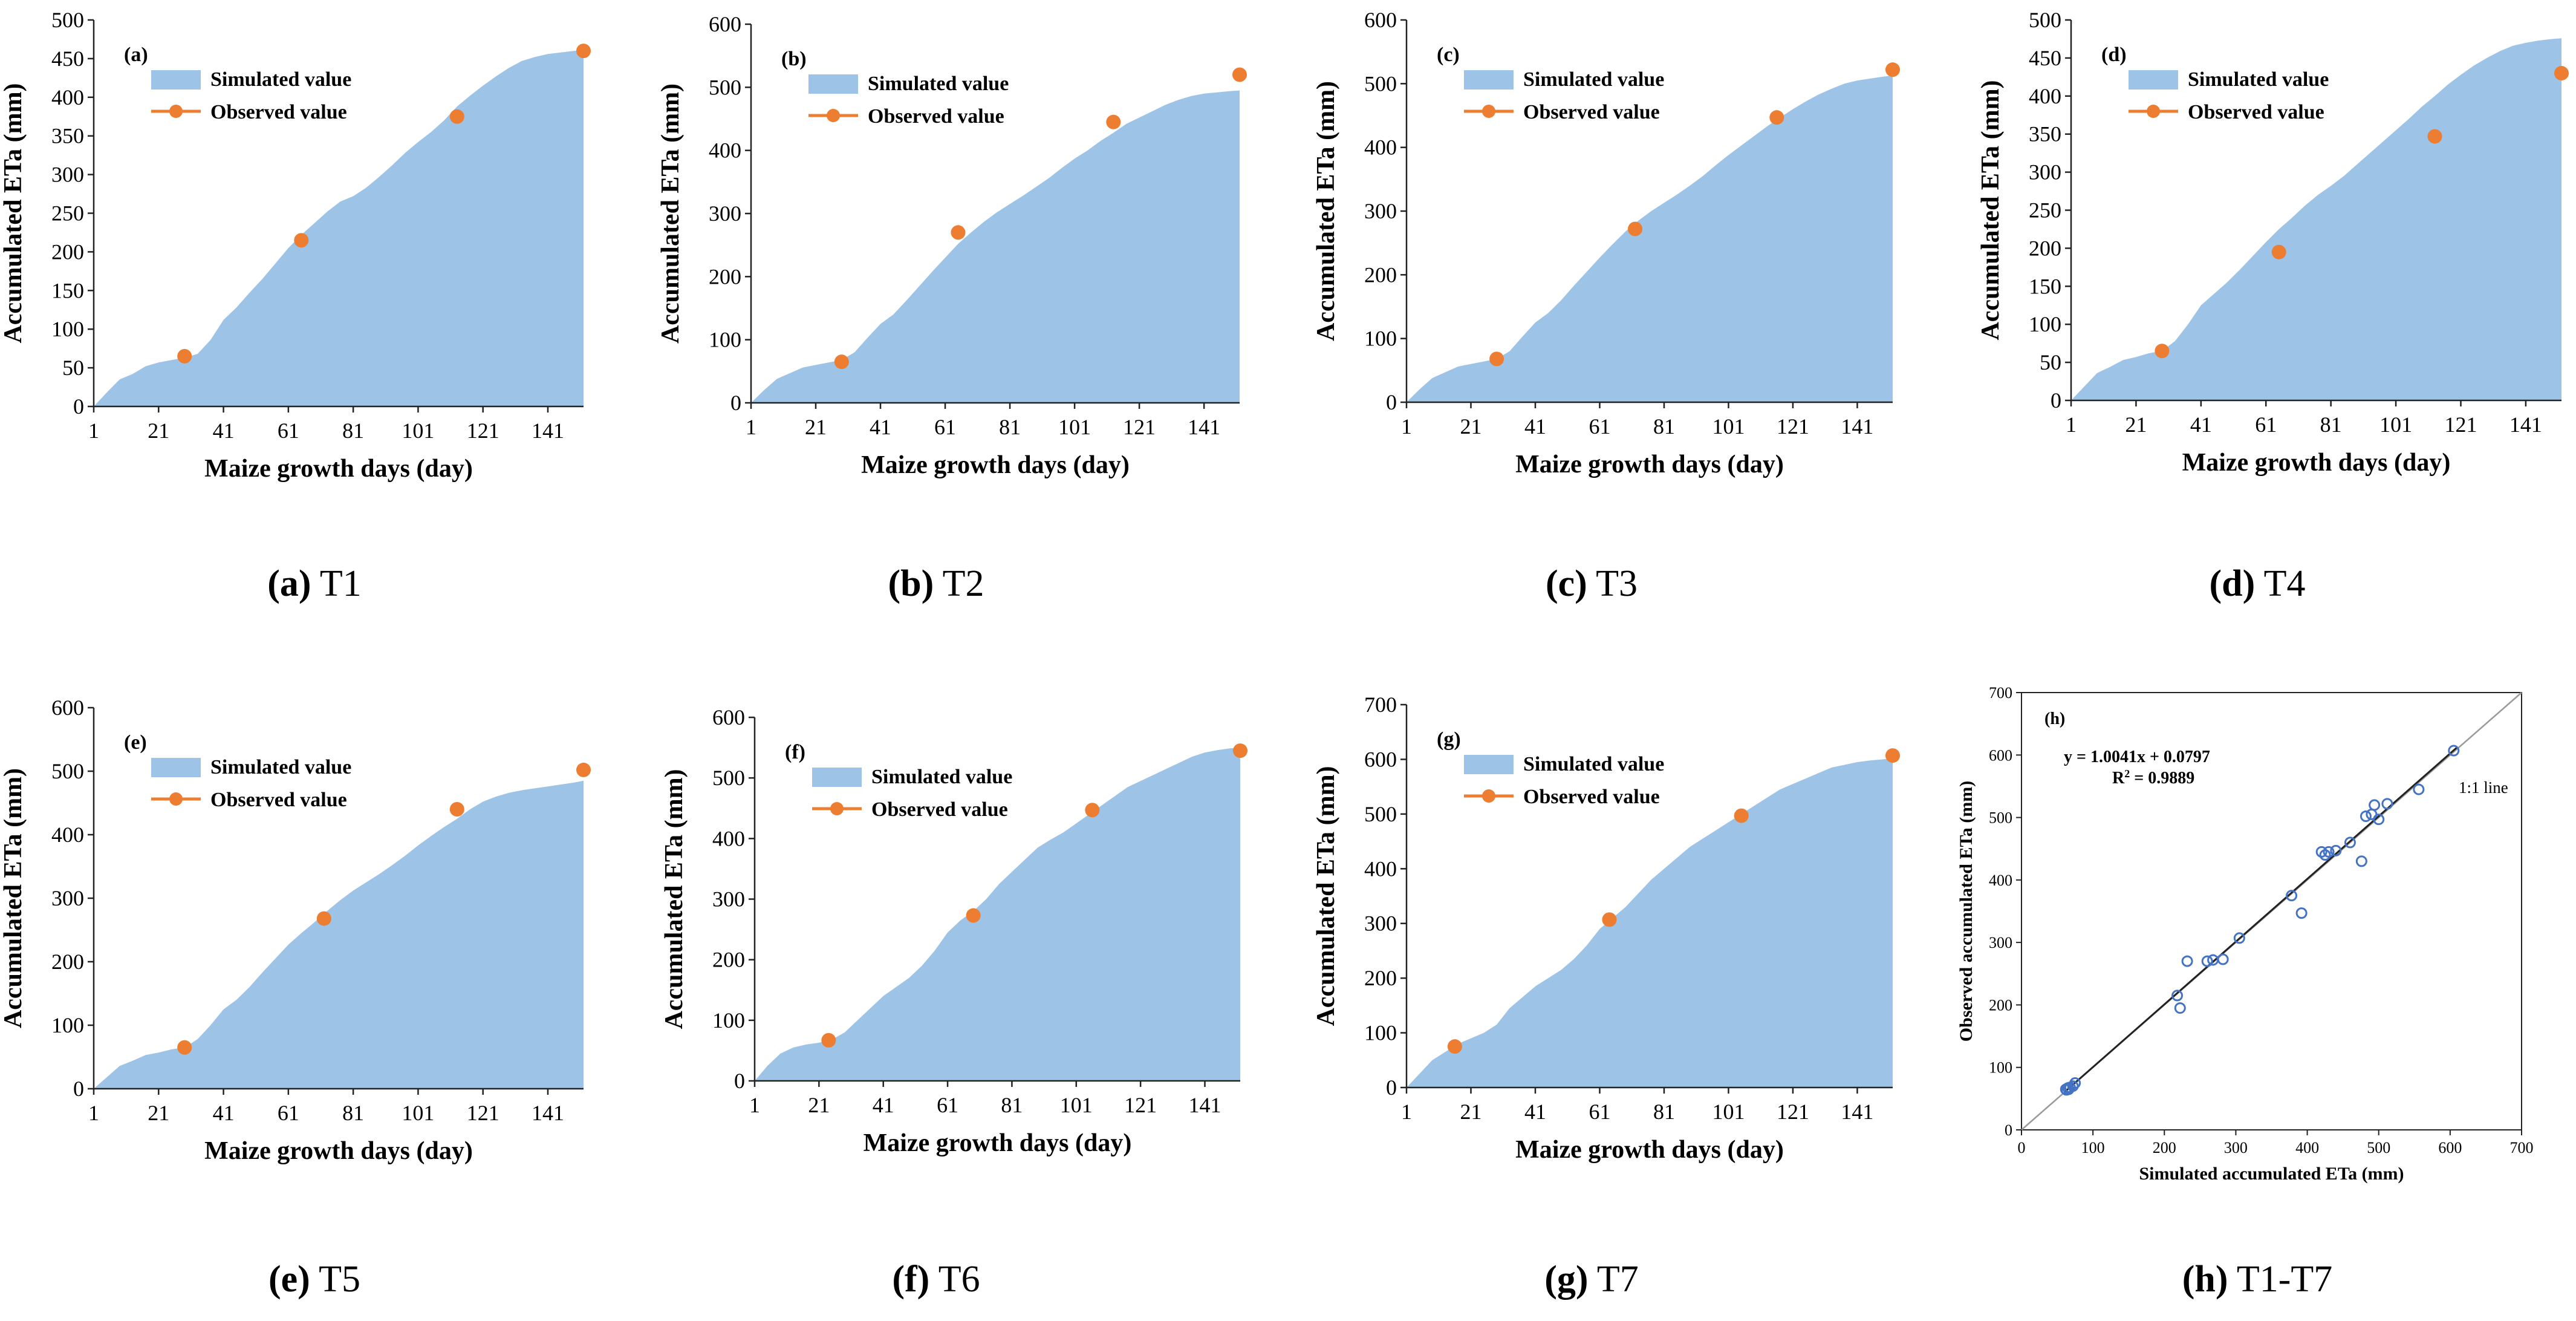  Describe the element at coordinates (1594, 764) in the screenshot. I see `legend-simulated-label: Simulated value` at that location.